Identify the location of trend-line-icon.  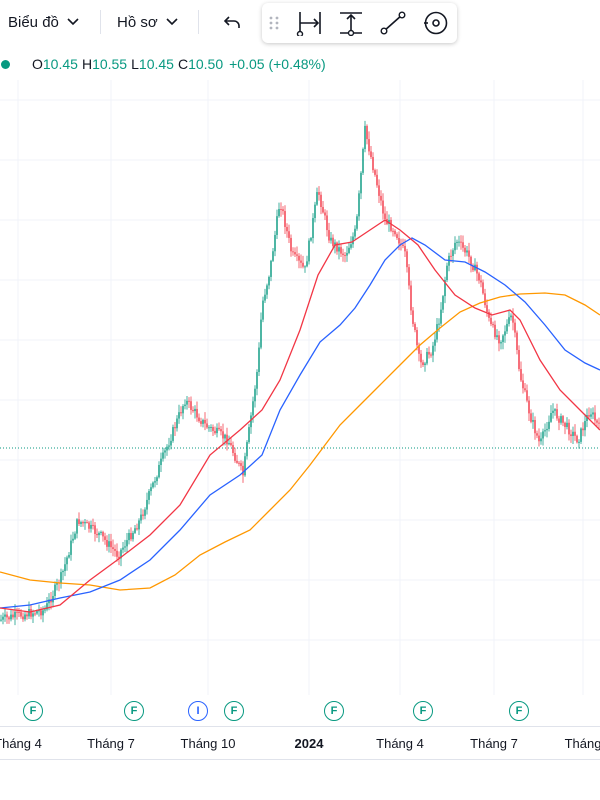
(393, 23).